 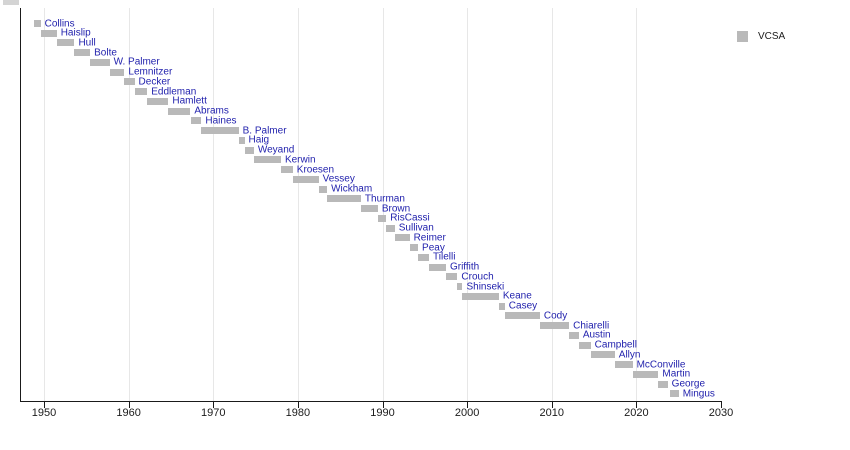 I want to click on person-label: W. Palmer, so click(x=136, y=62).